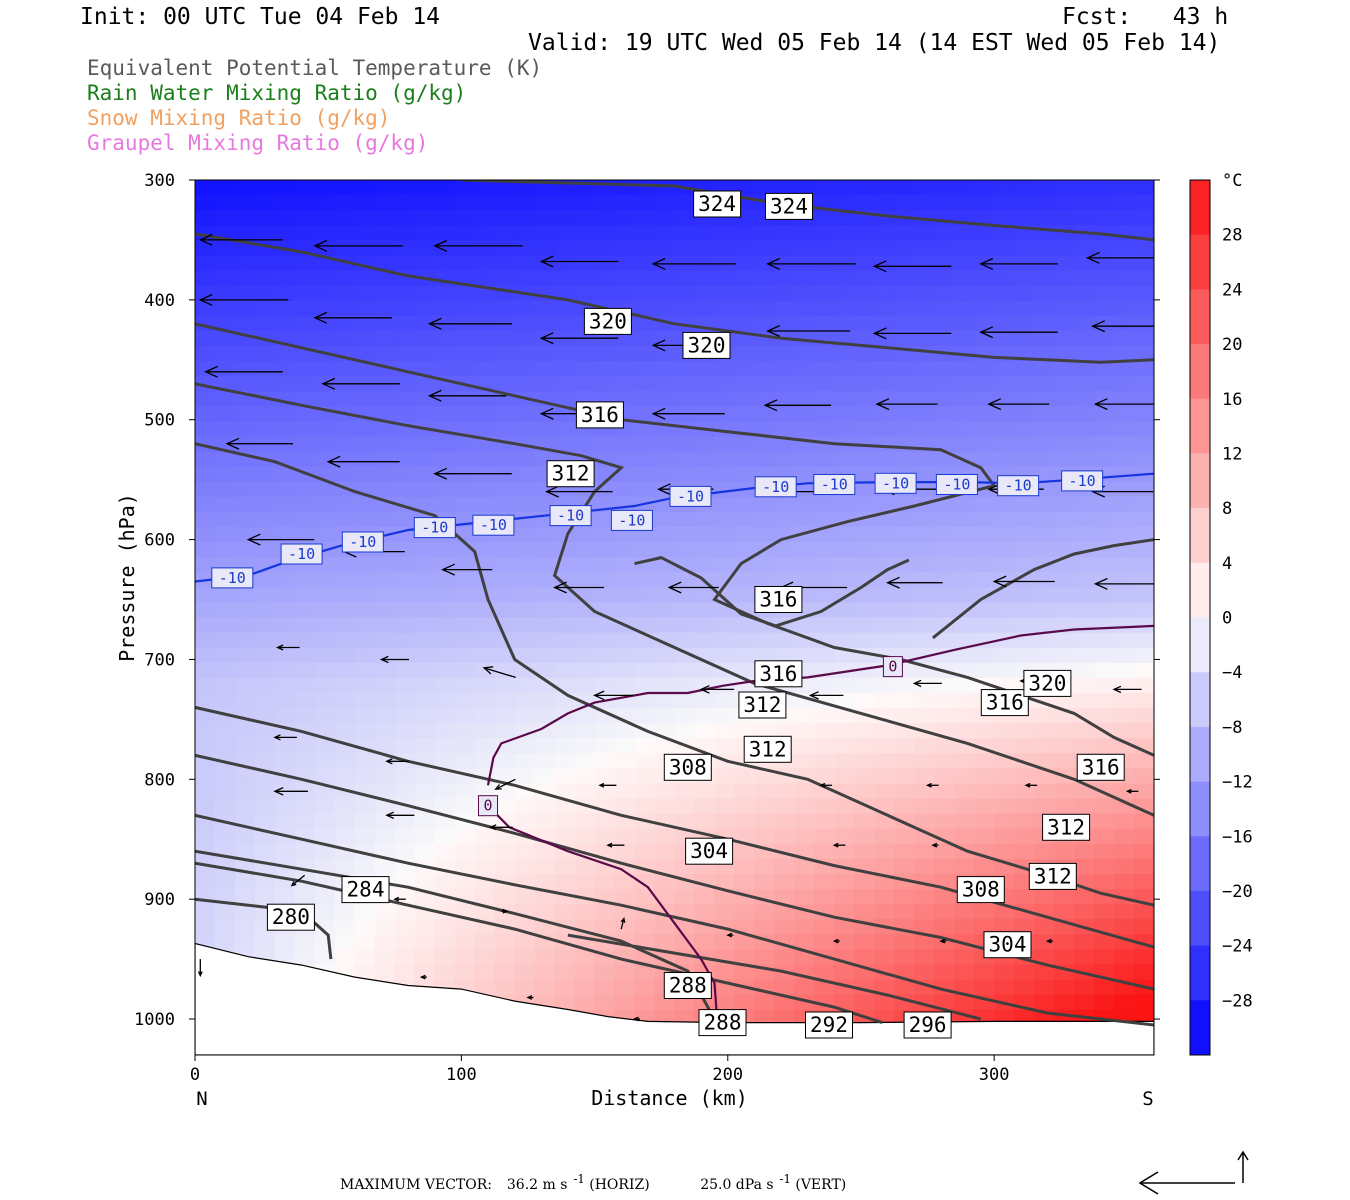 The image size is (1350, 1200). I want to click on isotherm-label-box, so click(362, 542).